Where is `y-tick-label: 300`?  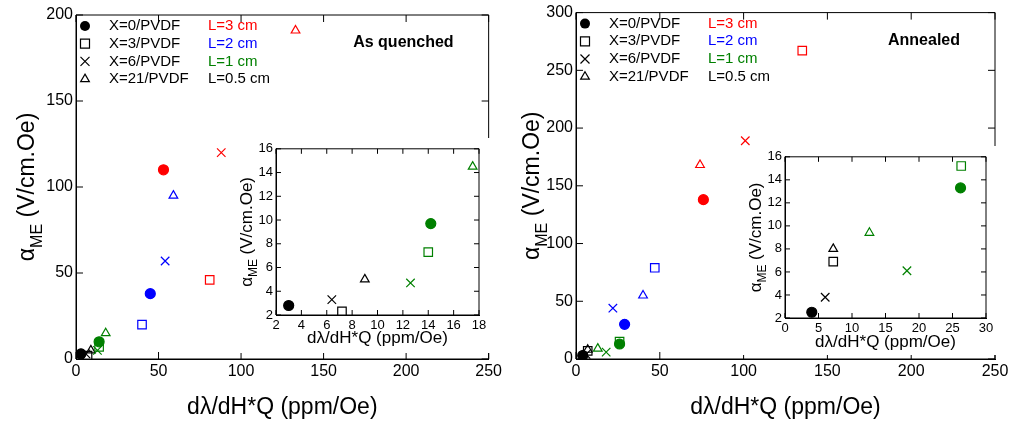 y-tick-label: 300 is located at coordinates (560, 12).